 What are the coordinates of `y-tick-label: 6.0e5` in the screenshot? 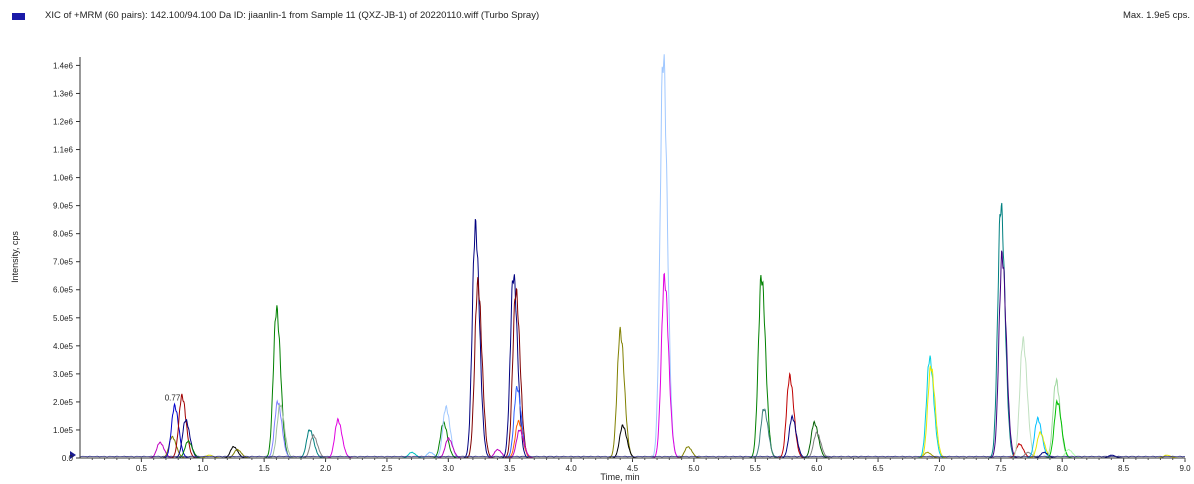 It's located at (63, 290).